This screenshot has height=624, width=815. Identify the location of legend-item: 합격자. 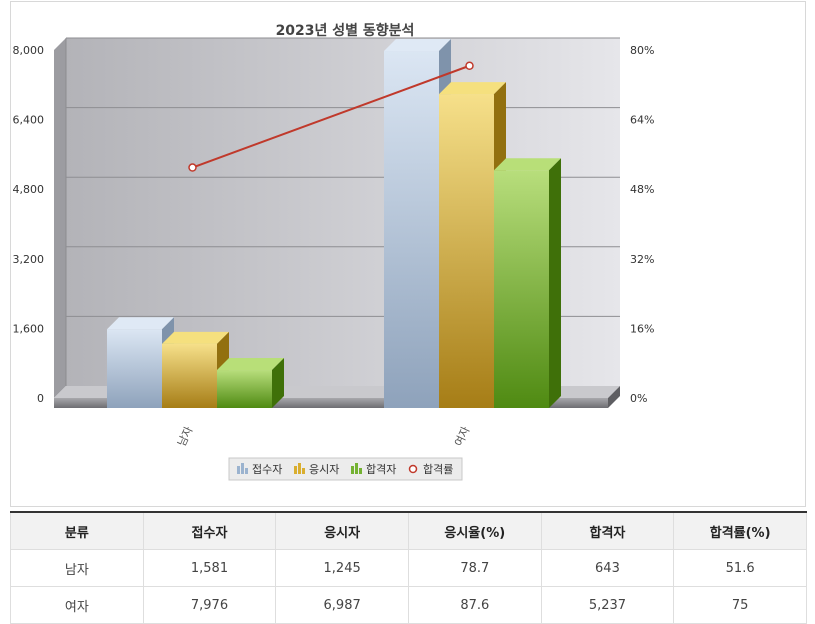
(373, 469).